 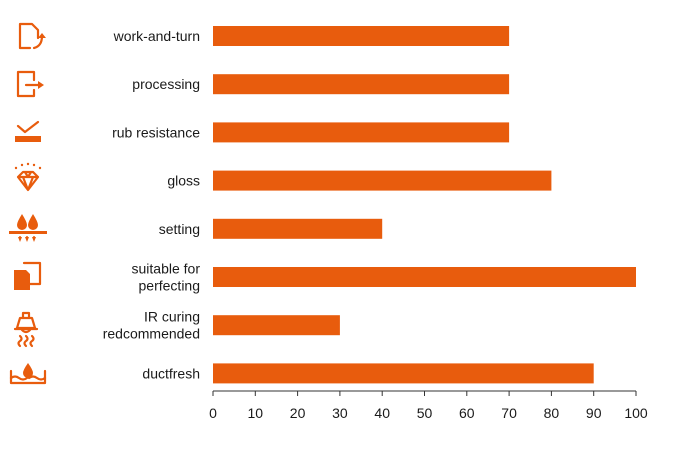 I want to click on x-tick-label: 80, so click(x=552, y=413).